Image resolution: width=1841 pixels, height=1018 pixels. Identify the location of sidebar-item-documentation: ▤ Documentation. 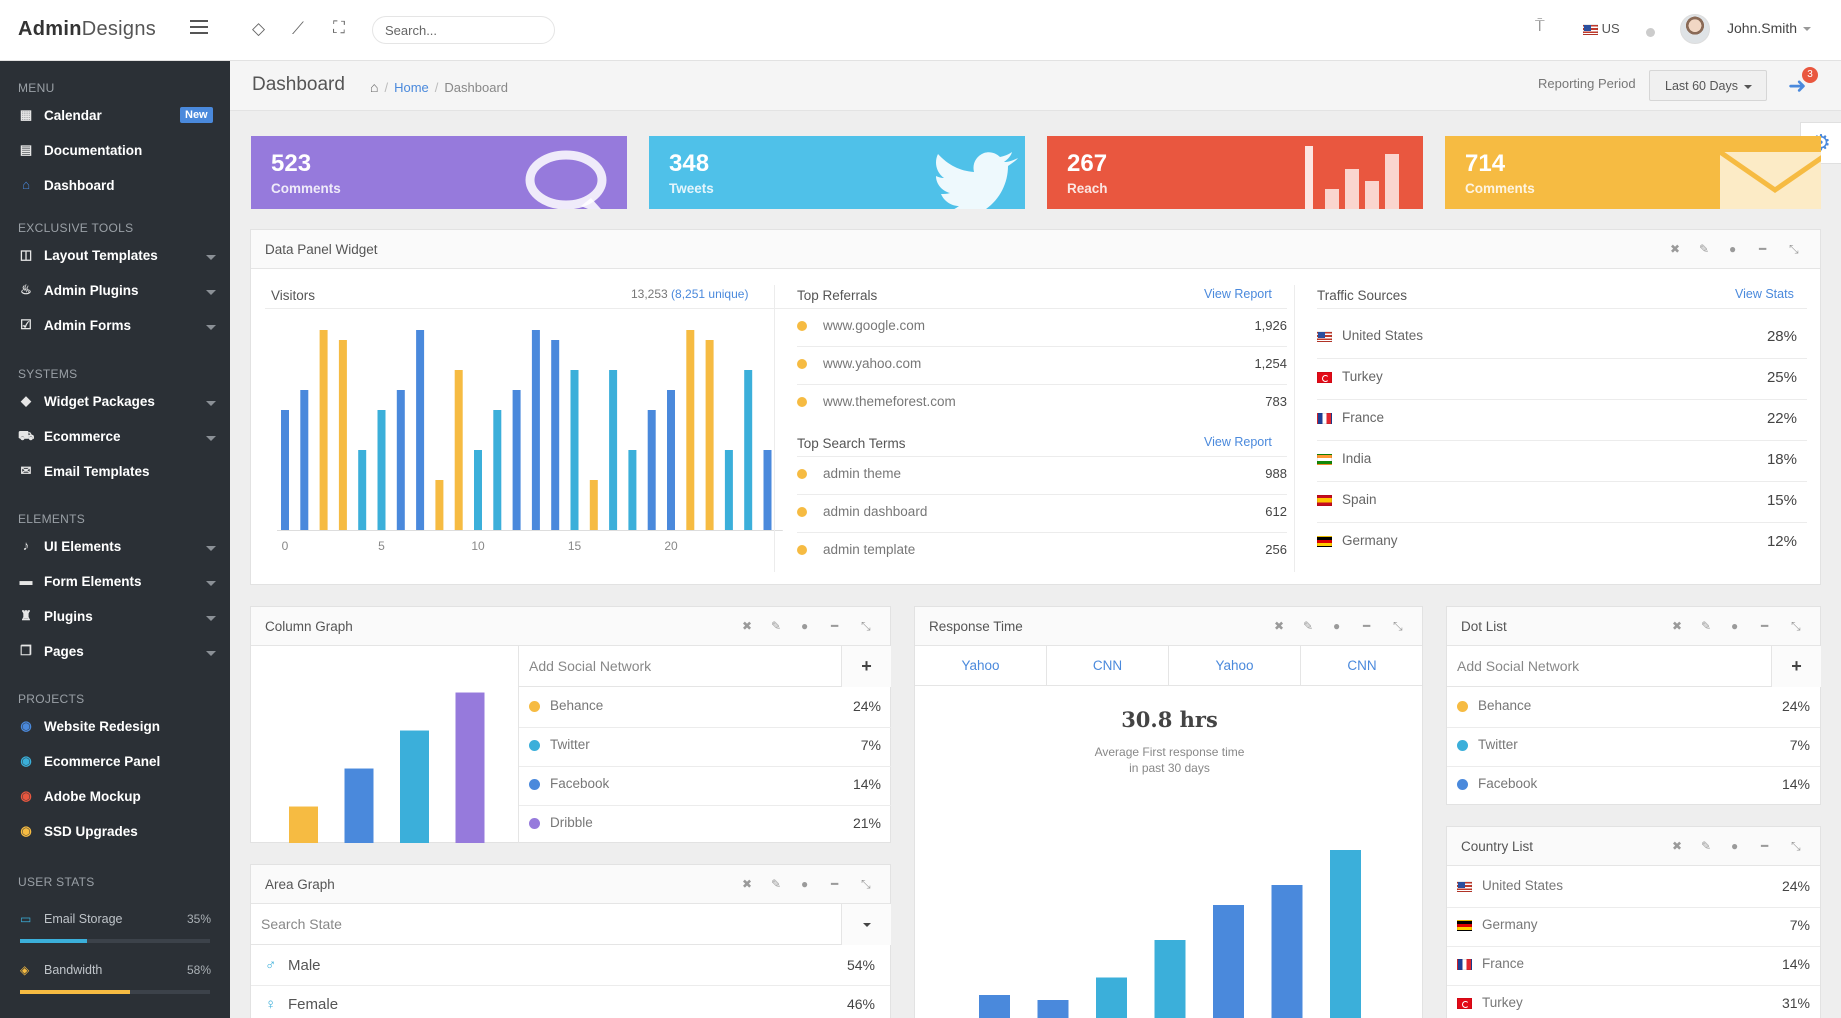
(81, 150).